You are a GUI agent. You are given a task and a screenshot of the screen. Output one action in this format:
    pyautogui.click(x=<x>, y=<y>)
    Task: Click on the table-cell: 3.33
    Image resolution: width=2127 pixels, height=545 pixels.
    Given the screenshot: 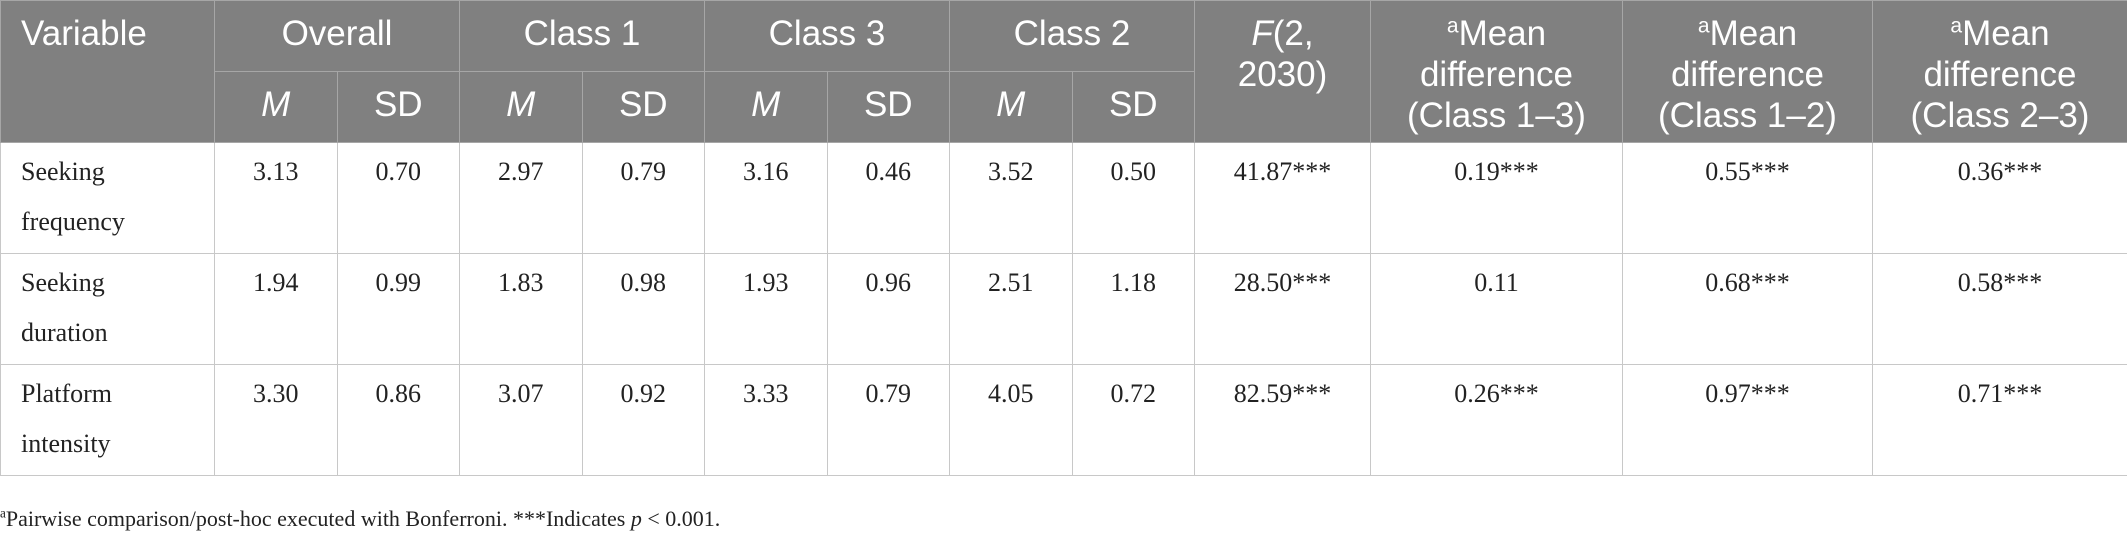 What is the action you would take?
    pyautogui.click(x=766, y=420)
    